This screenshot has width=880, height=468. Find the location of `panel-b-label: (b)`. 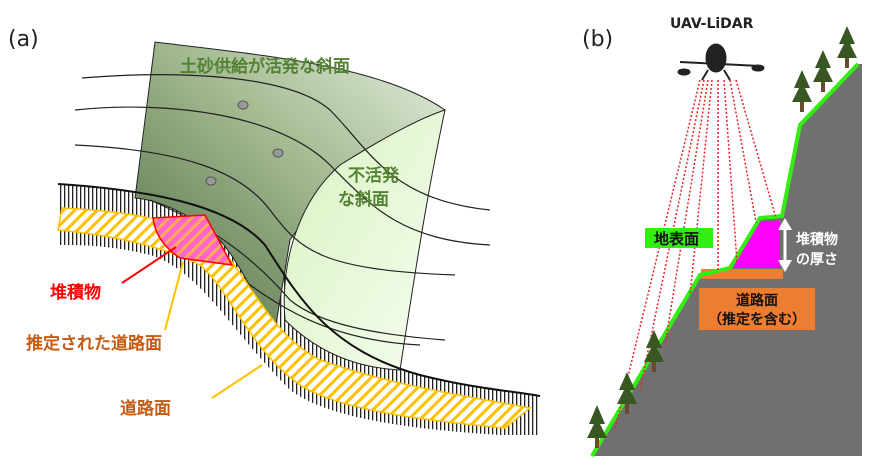

panel-b-label: (b) is located at coordinates (597, 39).